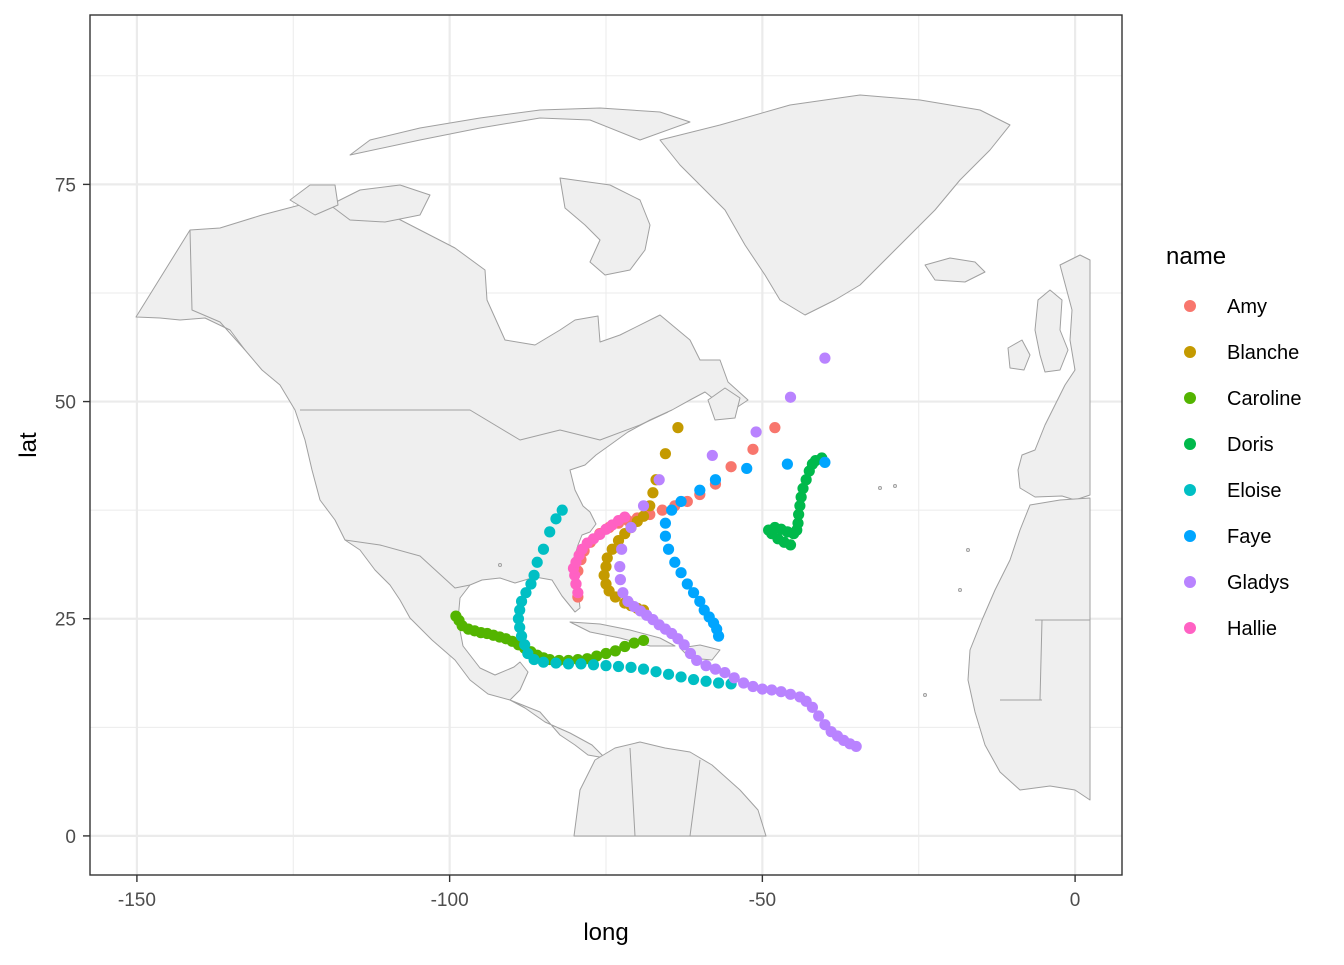 The height and width of the screenshot is (965, 1344). What do you see at coordinates (1190, 444) in the screenshot?
I see `legend-key-doris` at bounding box center [1190, 444].